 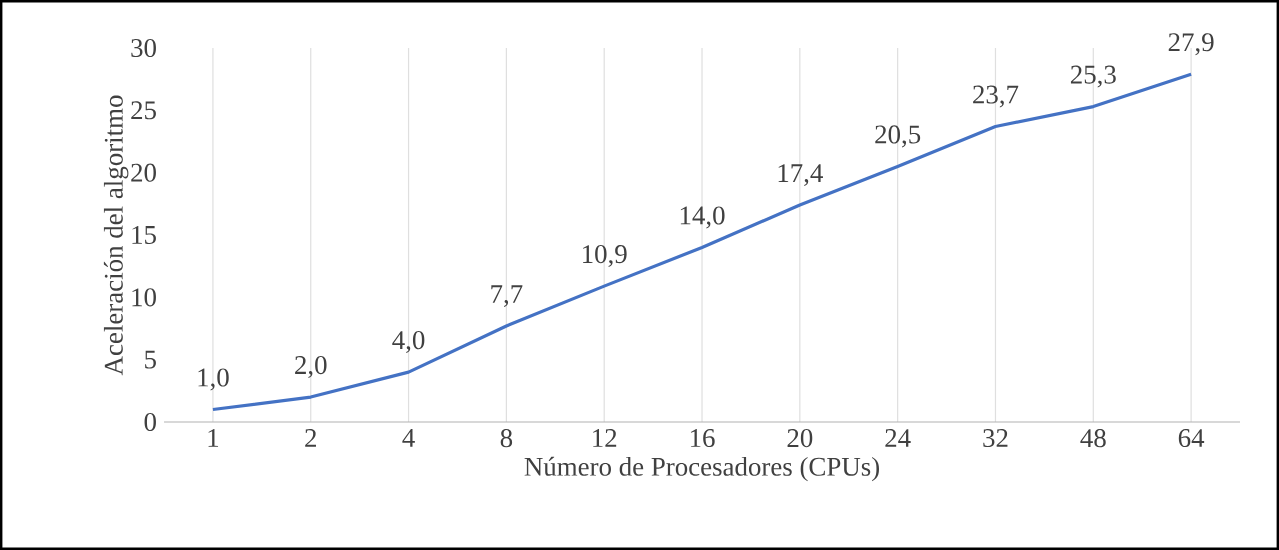 I want to click on data-label: 27,9, so click(x=1191, y=44).